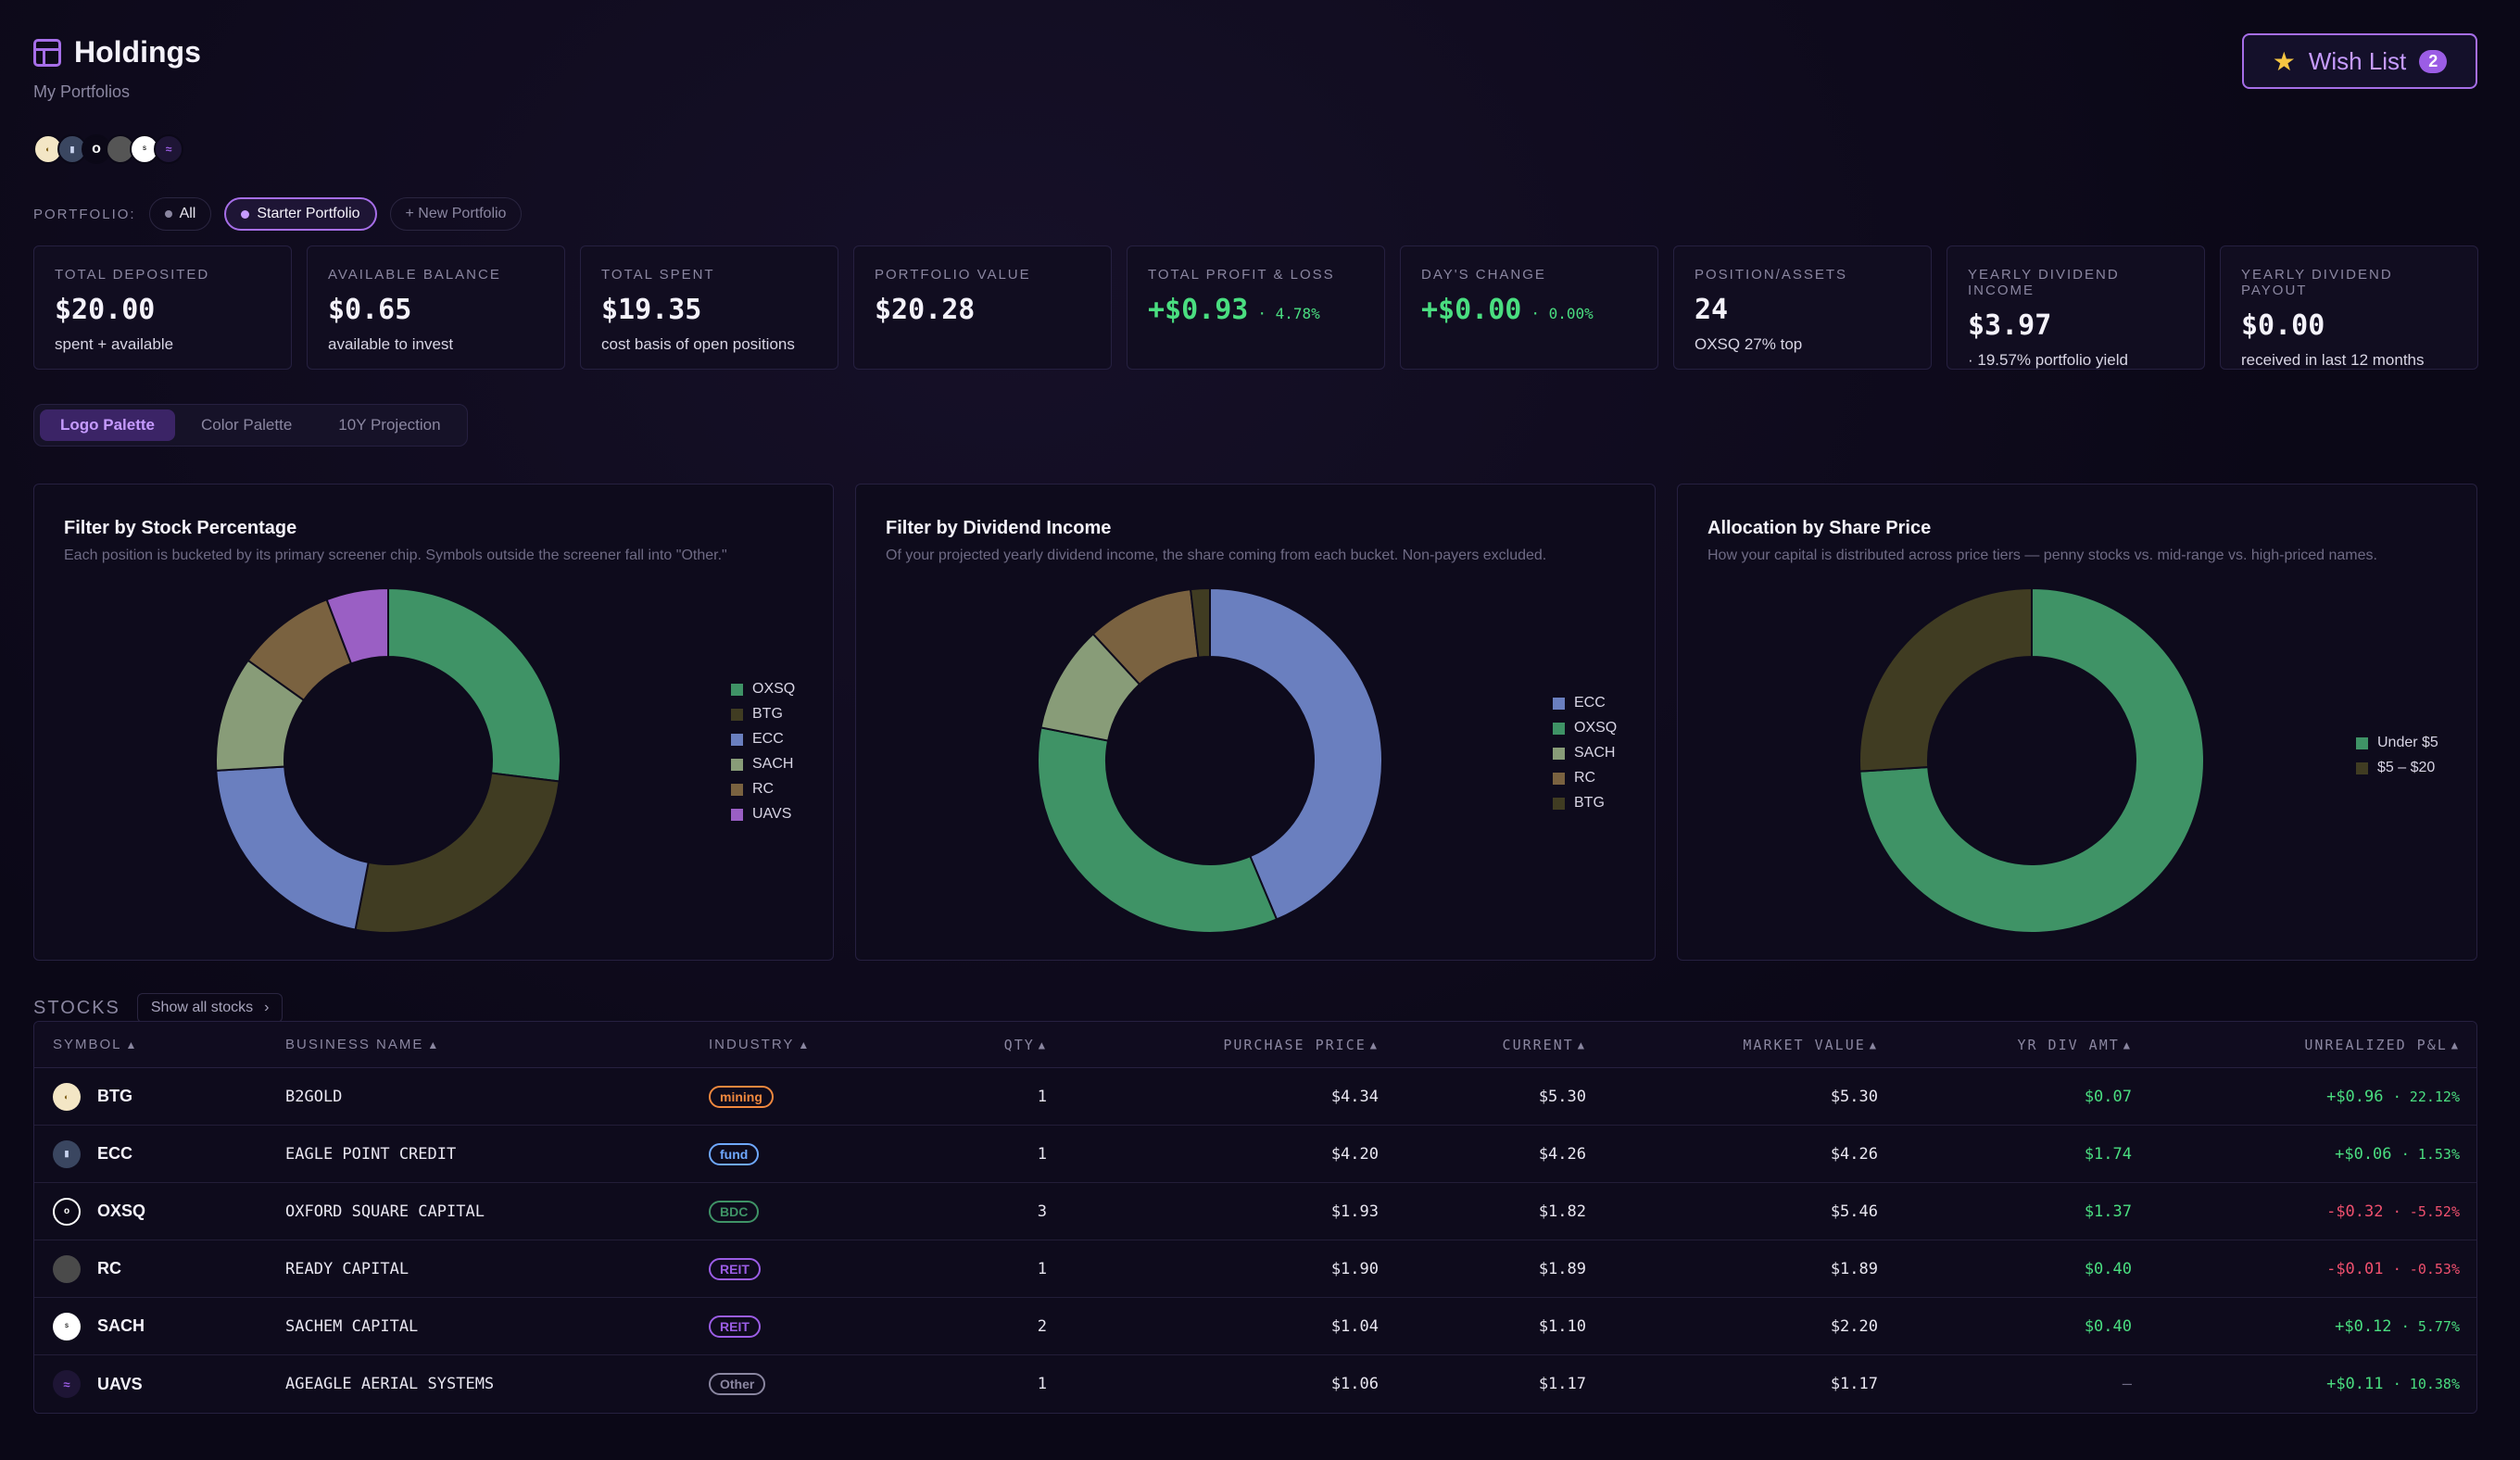  I want to click on pl-percent: · 10.38%, so click(2426, 1384).